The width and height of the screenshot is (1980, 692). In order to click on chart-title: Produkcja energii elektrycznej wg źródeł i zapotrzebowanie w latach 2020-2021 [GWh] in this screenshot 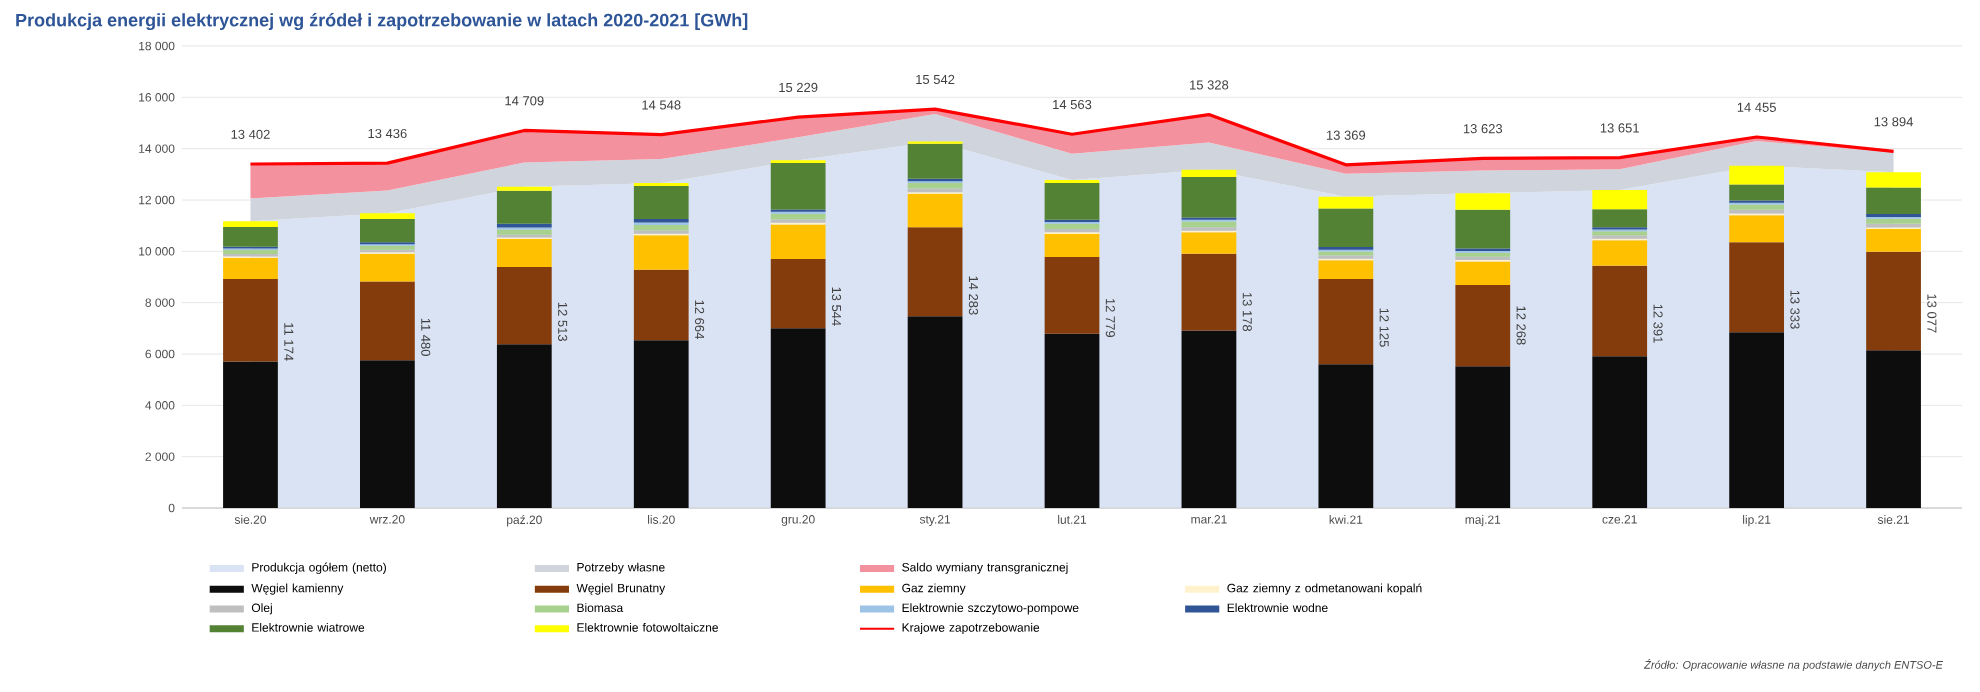, I will do `click(382, 22)`.